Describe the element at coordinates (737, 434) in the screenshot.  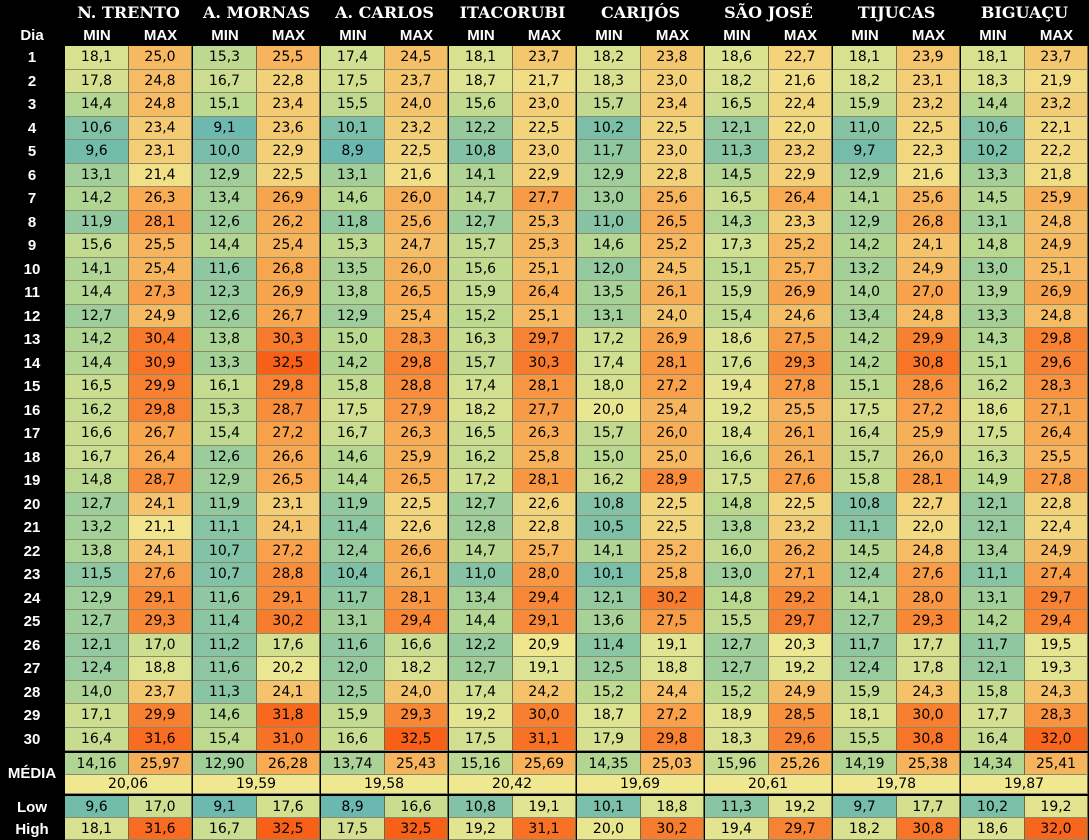
I see `min-value-cell: 18,4` at that location.